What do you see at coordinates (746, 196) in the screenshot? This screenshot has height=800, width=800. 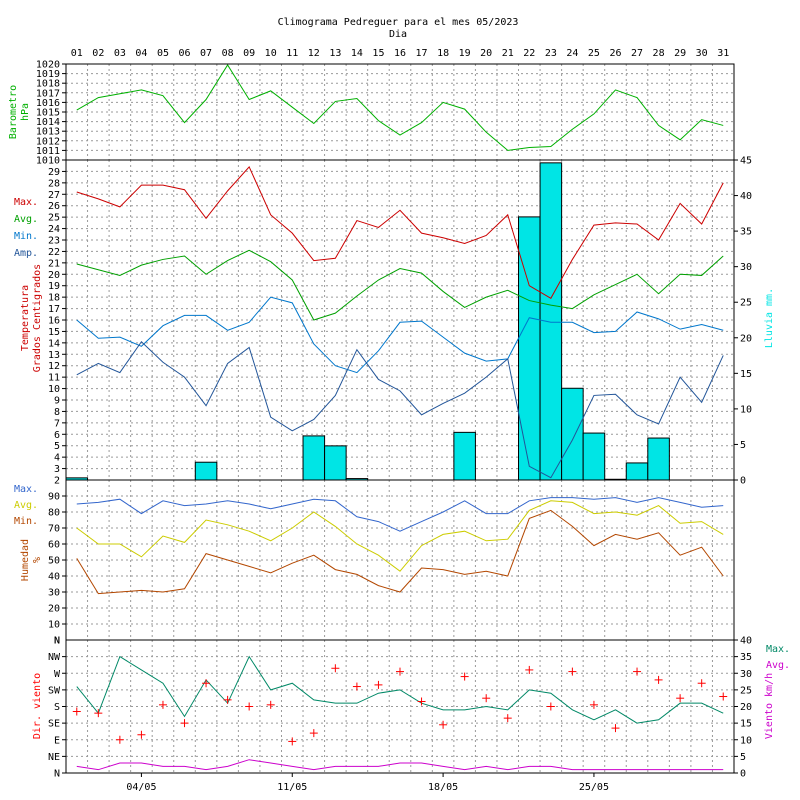 I see `rain-tick-label: 40` at bounding box center [746, 196].